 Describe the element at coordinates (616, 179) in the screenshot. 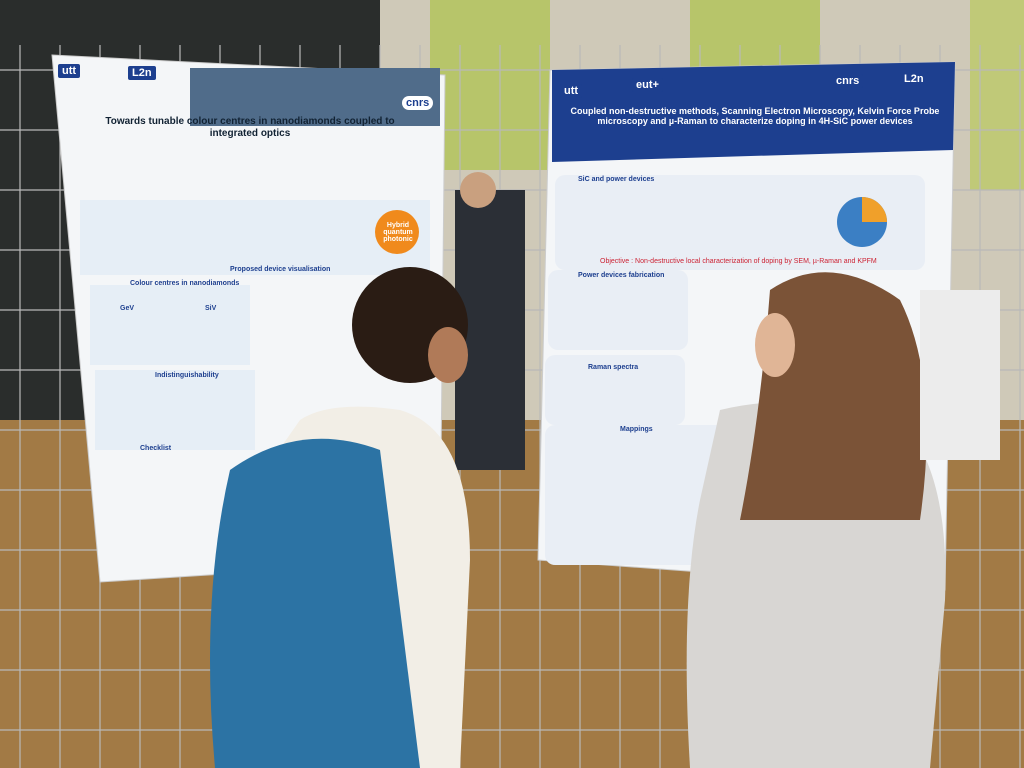

I see `section-label: SiC and power devices` at that location.